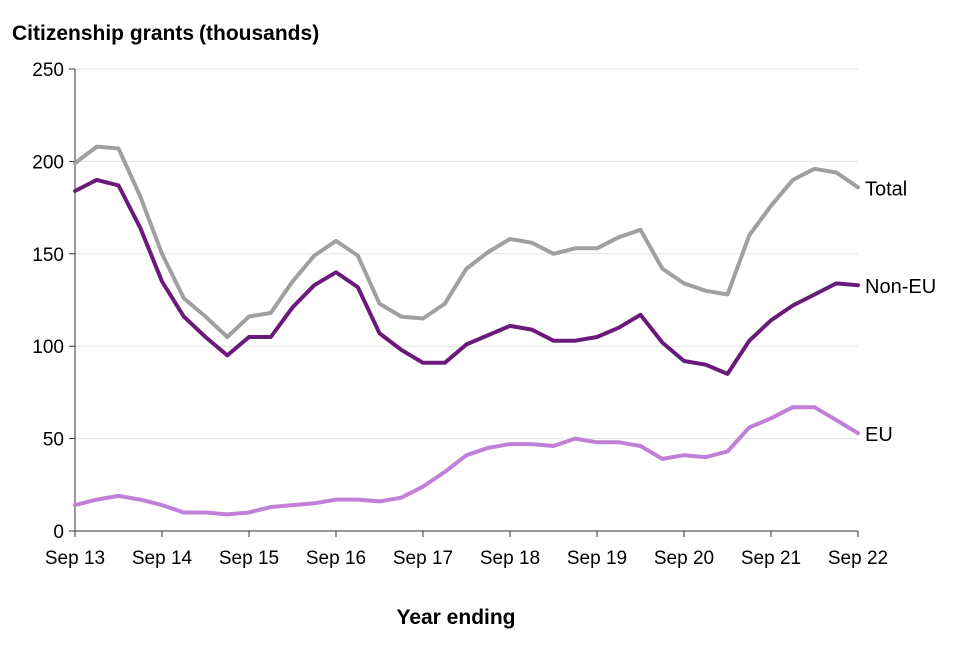  Describe the element at coordinates (249, 558) in the screenshot. I see `x-tick-label: Sep 15` at that location.